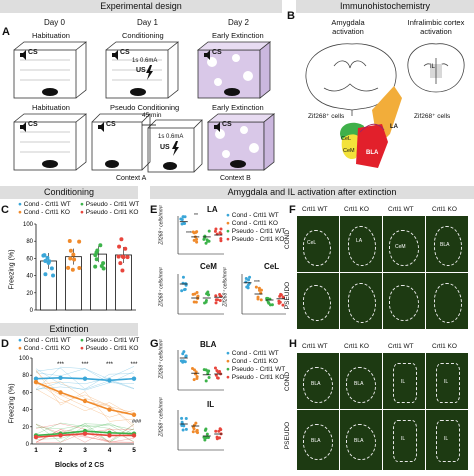 This screenshot has width=474, height=476. I want to click on row2-pseudo-conditioning-label: Pseudo Conditioning, so click(145, 107).